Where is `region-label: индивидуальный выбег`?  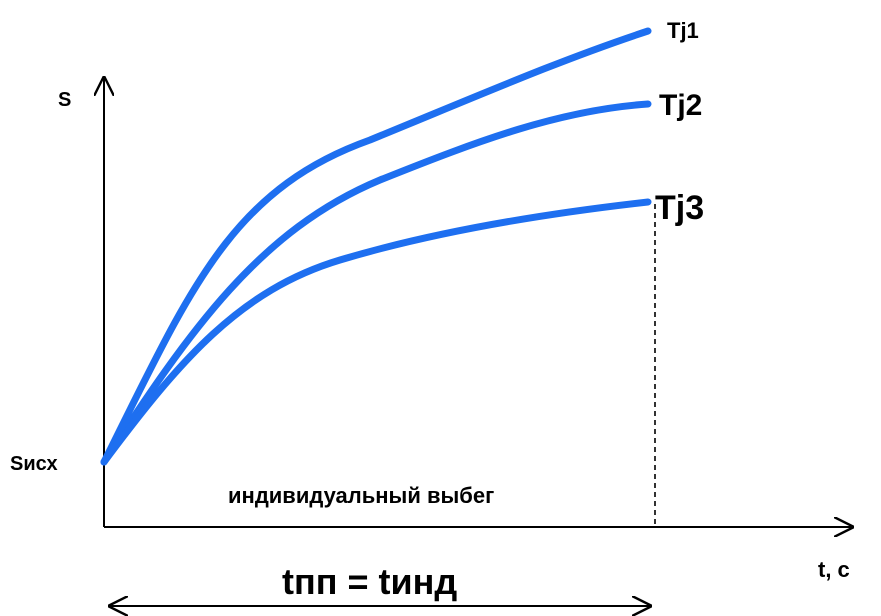 region-label: индивидуальный выбег is located at coordinates (361, 495).